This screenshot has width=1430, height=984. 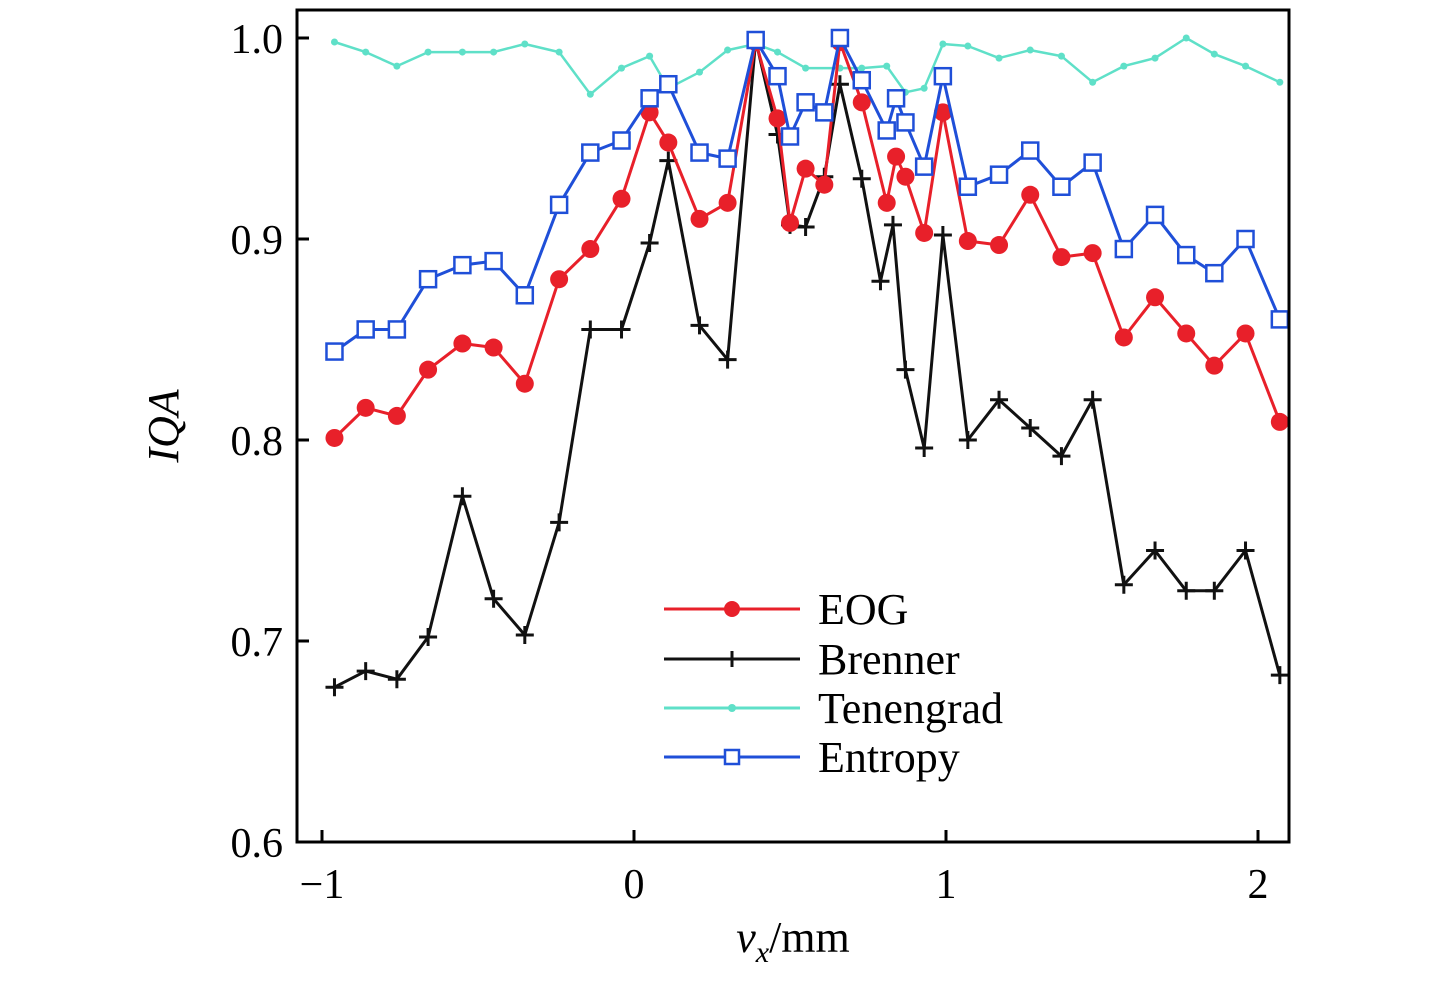 What do you see at coordinates (163, 425) in the screenshot?
I see `y-axis-label: IQA` at bounding box center [163, 425].